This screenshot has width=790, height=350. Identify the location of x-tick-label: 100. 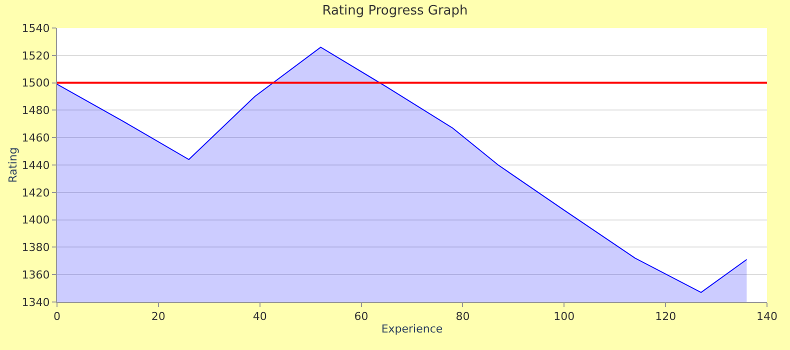
(564, 317).